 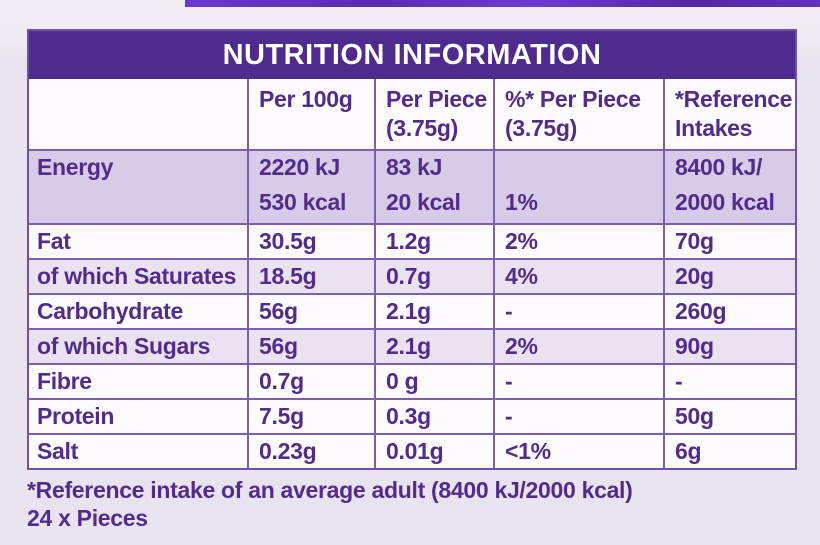 I want to click on per-piece-value: 1.2g, so click(x=433, y=241).